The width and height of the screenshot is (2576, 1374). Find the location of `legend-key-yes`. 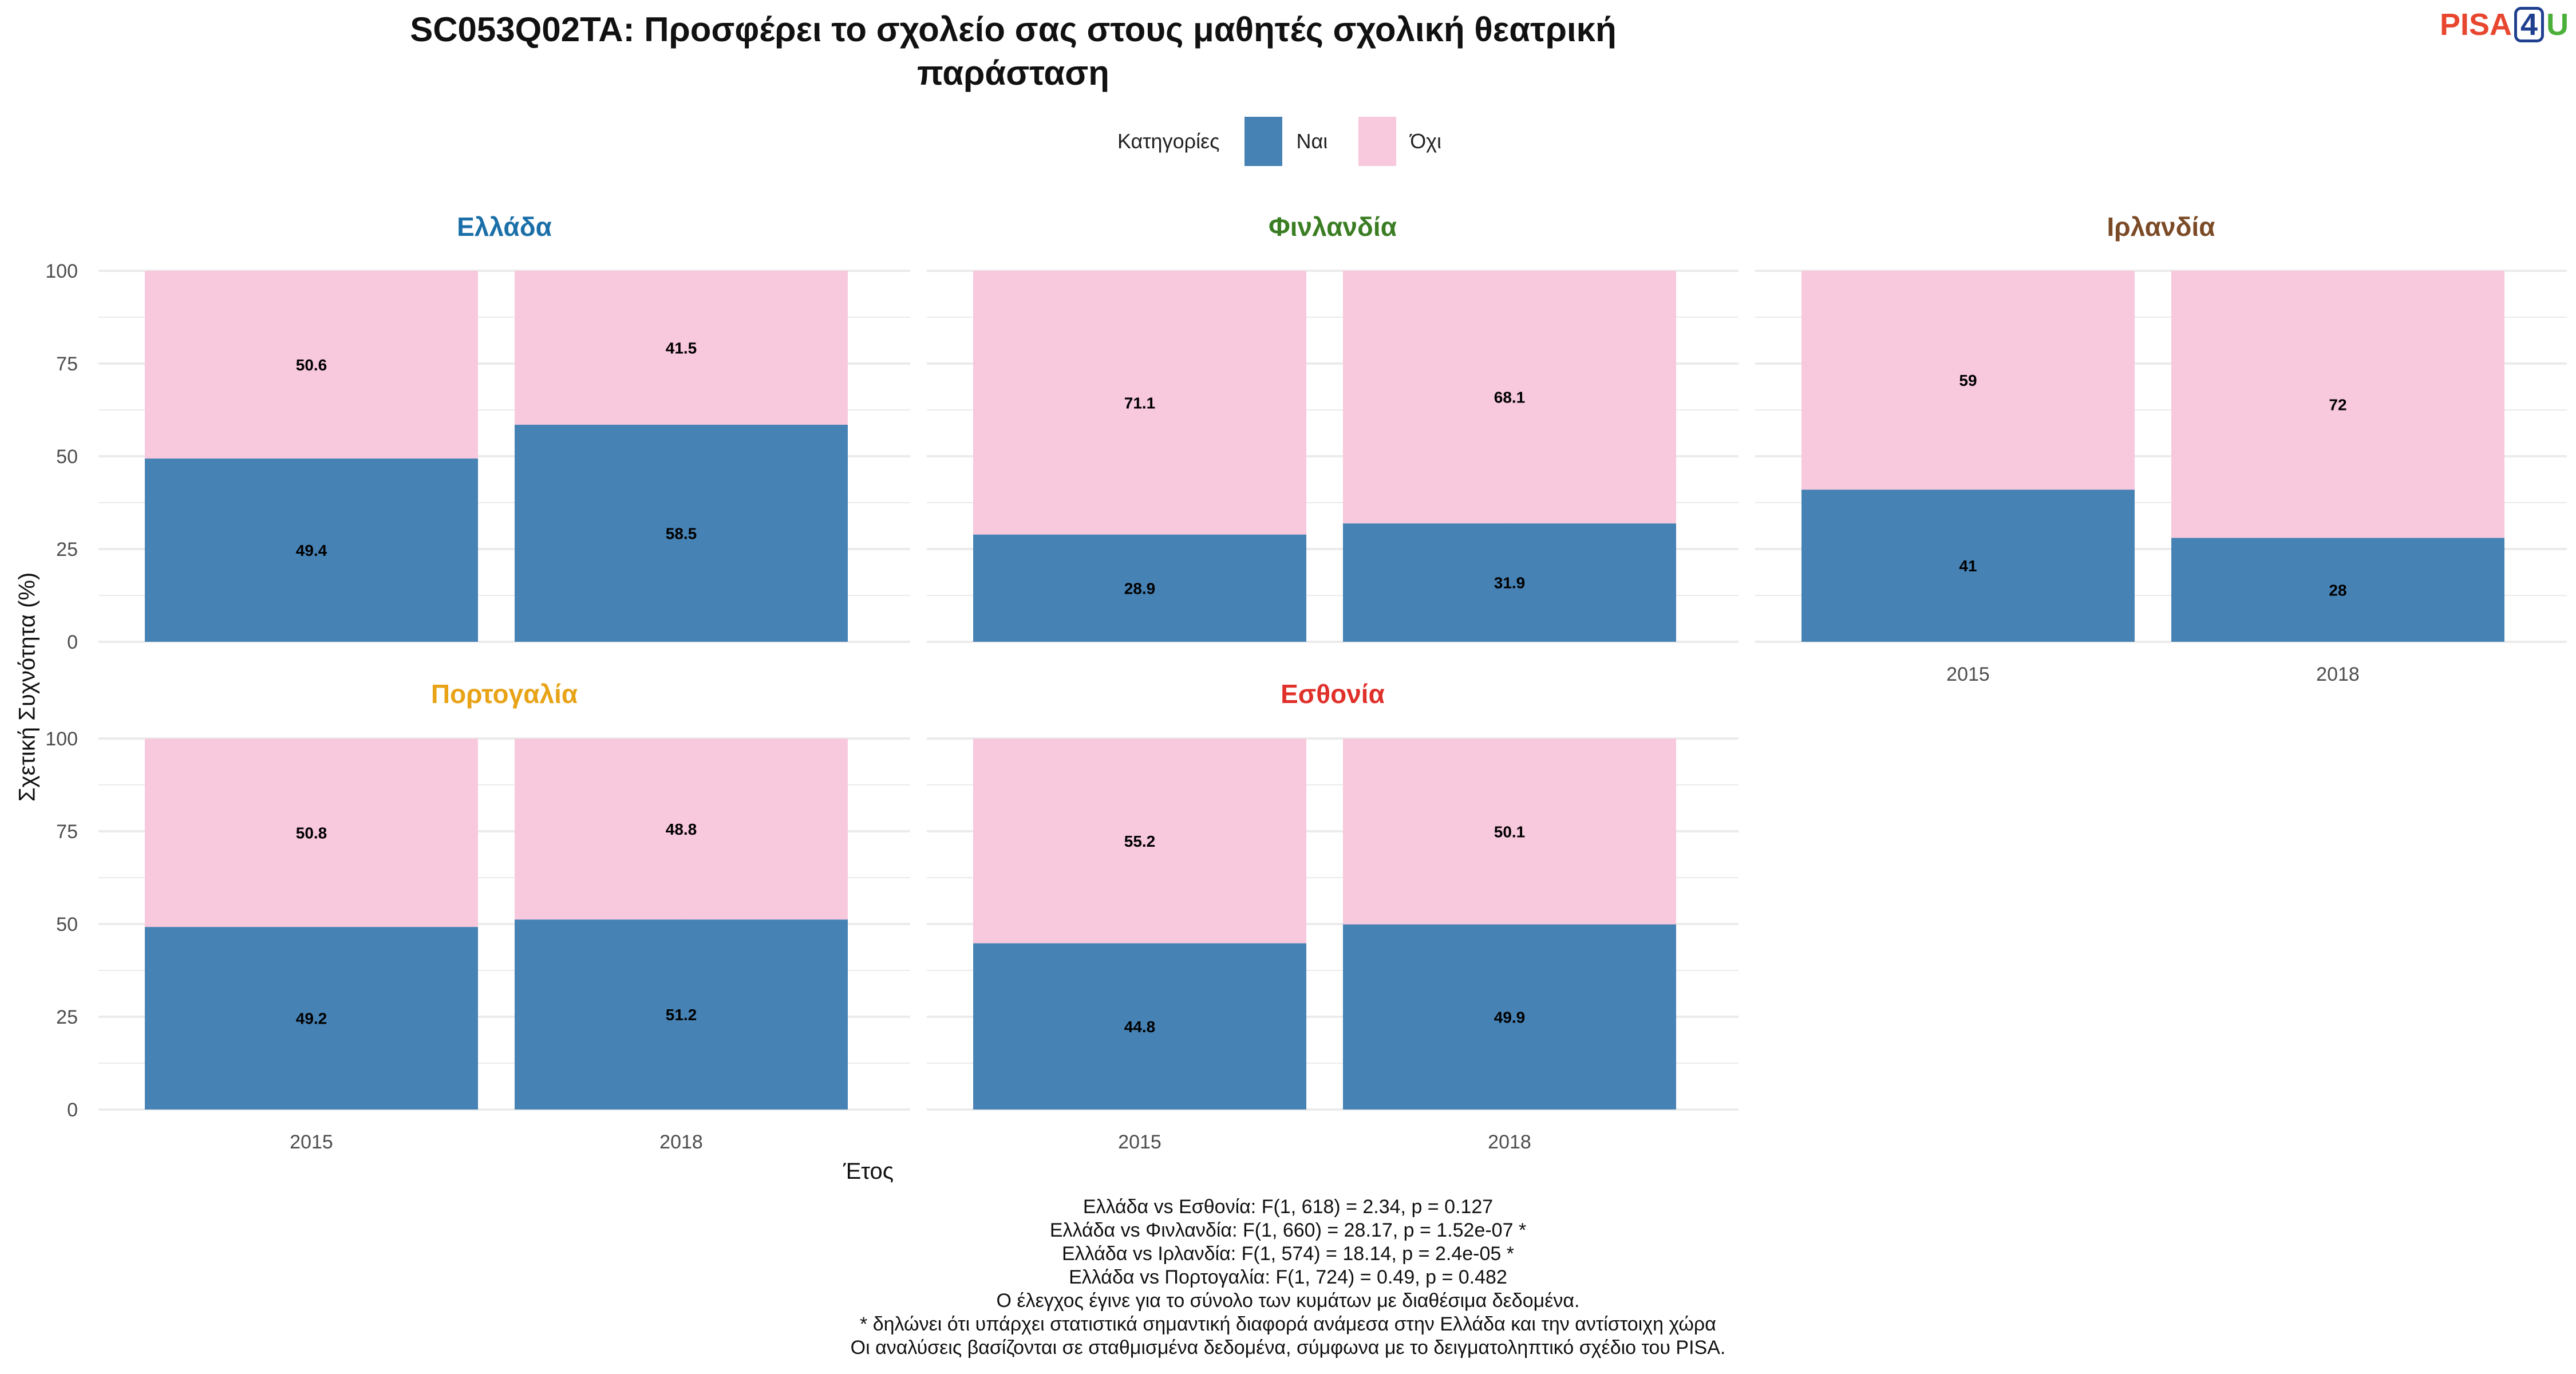

legend-key-yes is located at coordinates (1263, 141).